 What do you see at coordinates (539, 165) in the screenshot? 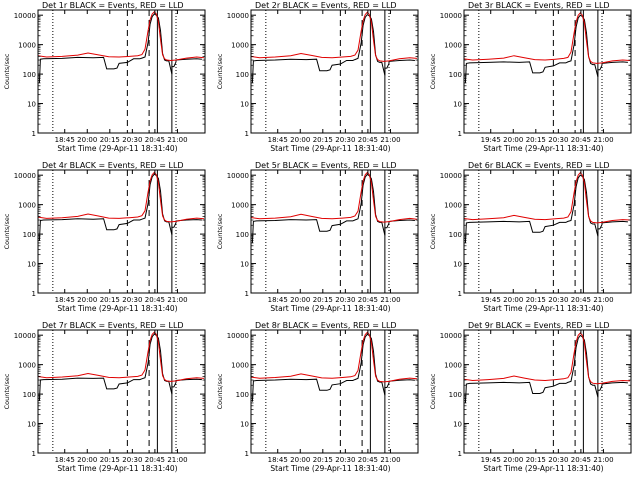
I see `chart-title: Det 6r BLACK = Events, RED = LLD` at bounding box center [539, 165].